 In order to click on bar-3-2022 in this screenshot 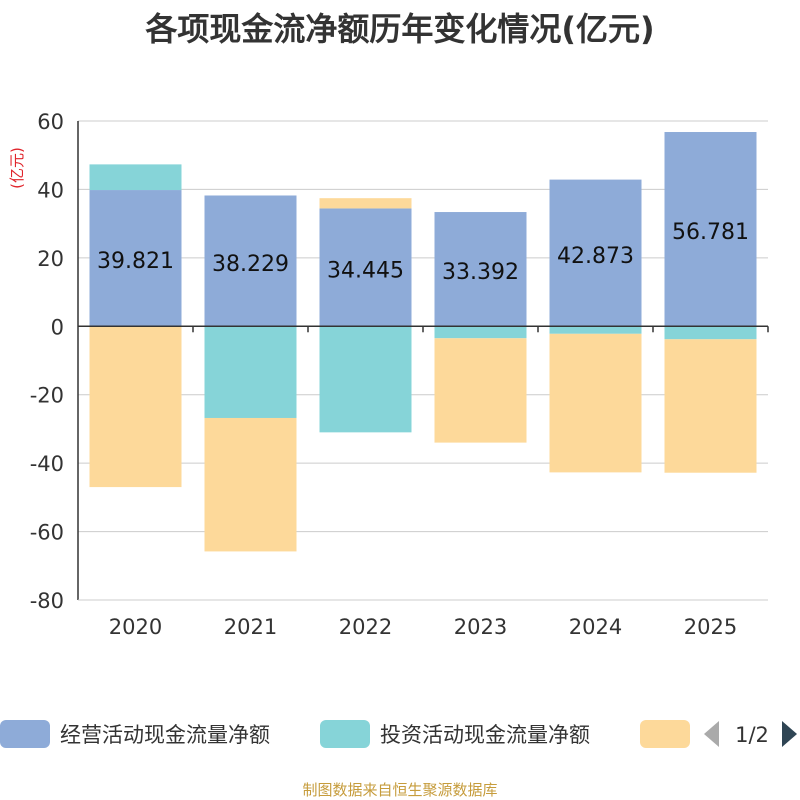, I will do `click(365, 203)`.